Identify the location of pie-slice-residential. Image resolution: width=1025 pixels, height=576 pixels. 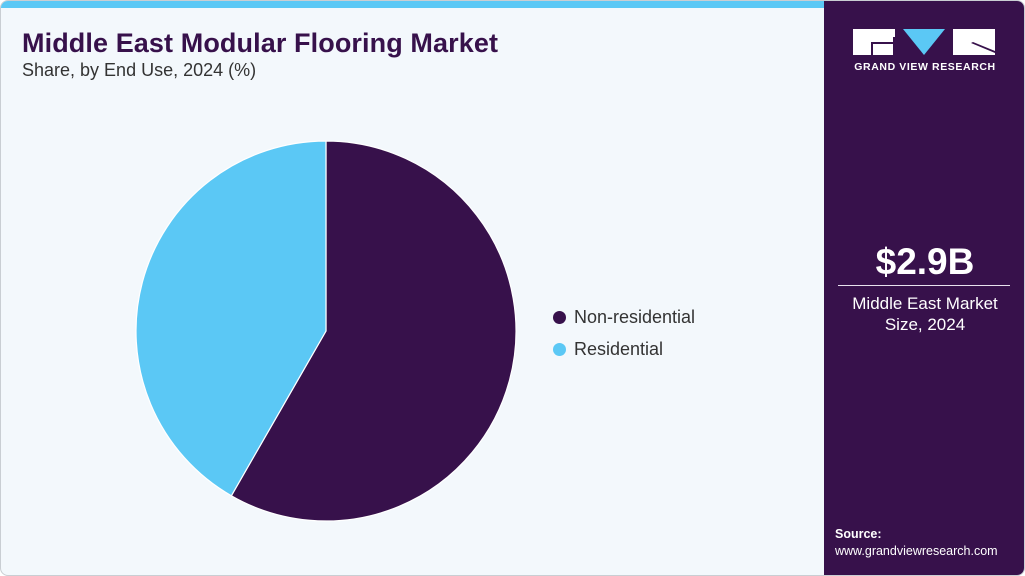
(231, 318).